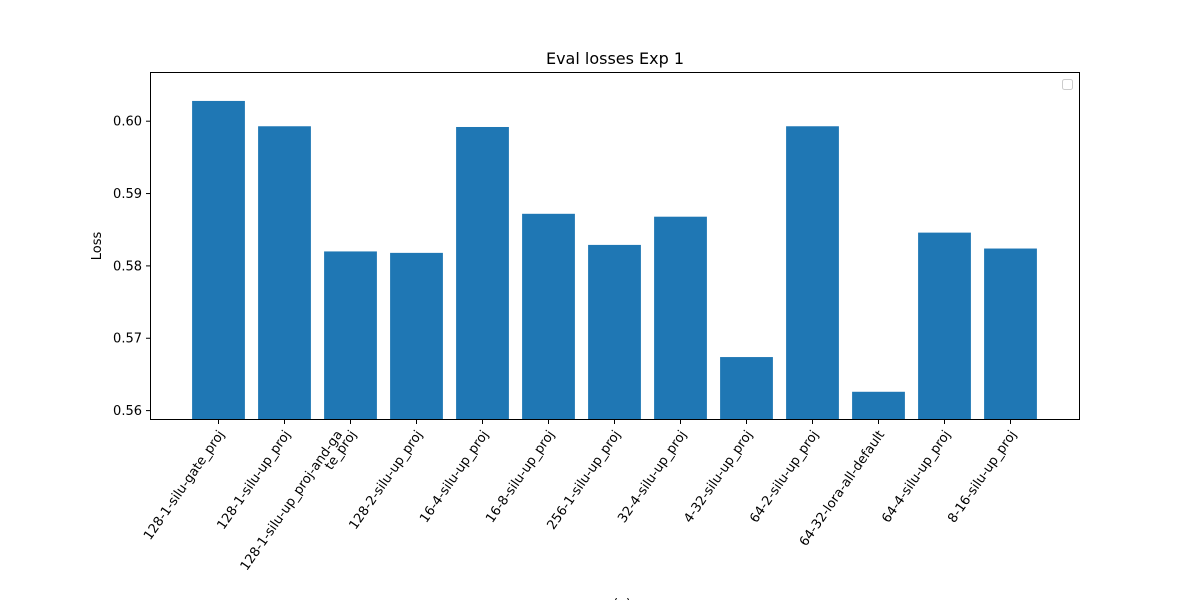 The height and width of the screenshot is (600, 1200). I want to click on y-tick-label-1: 0.57, so click(127, 339).